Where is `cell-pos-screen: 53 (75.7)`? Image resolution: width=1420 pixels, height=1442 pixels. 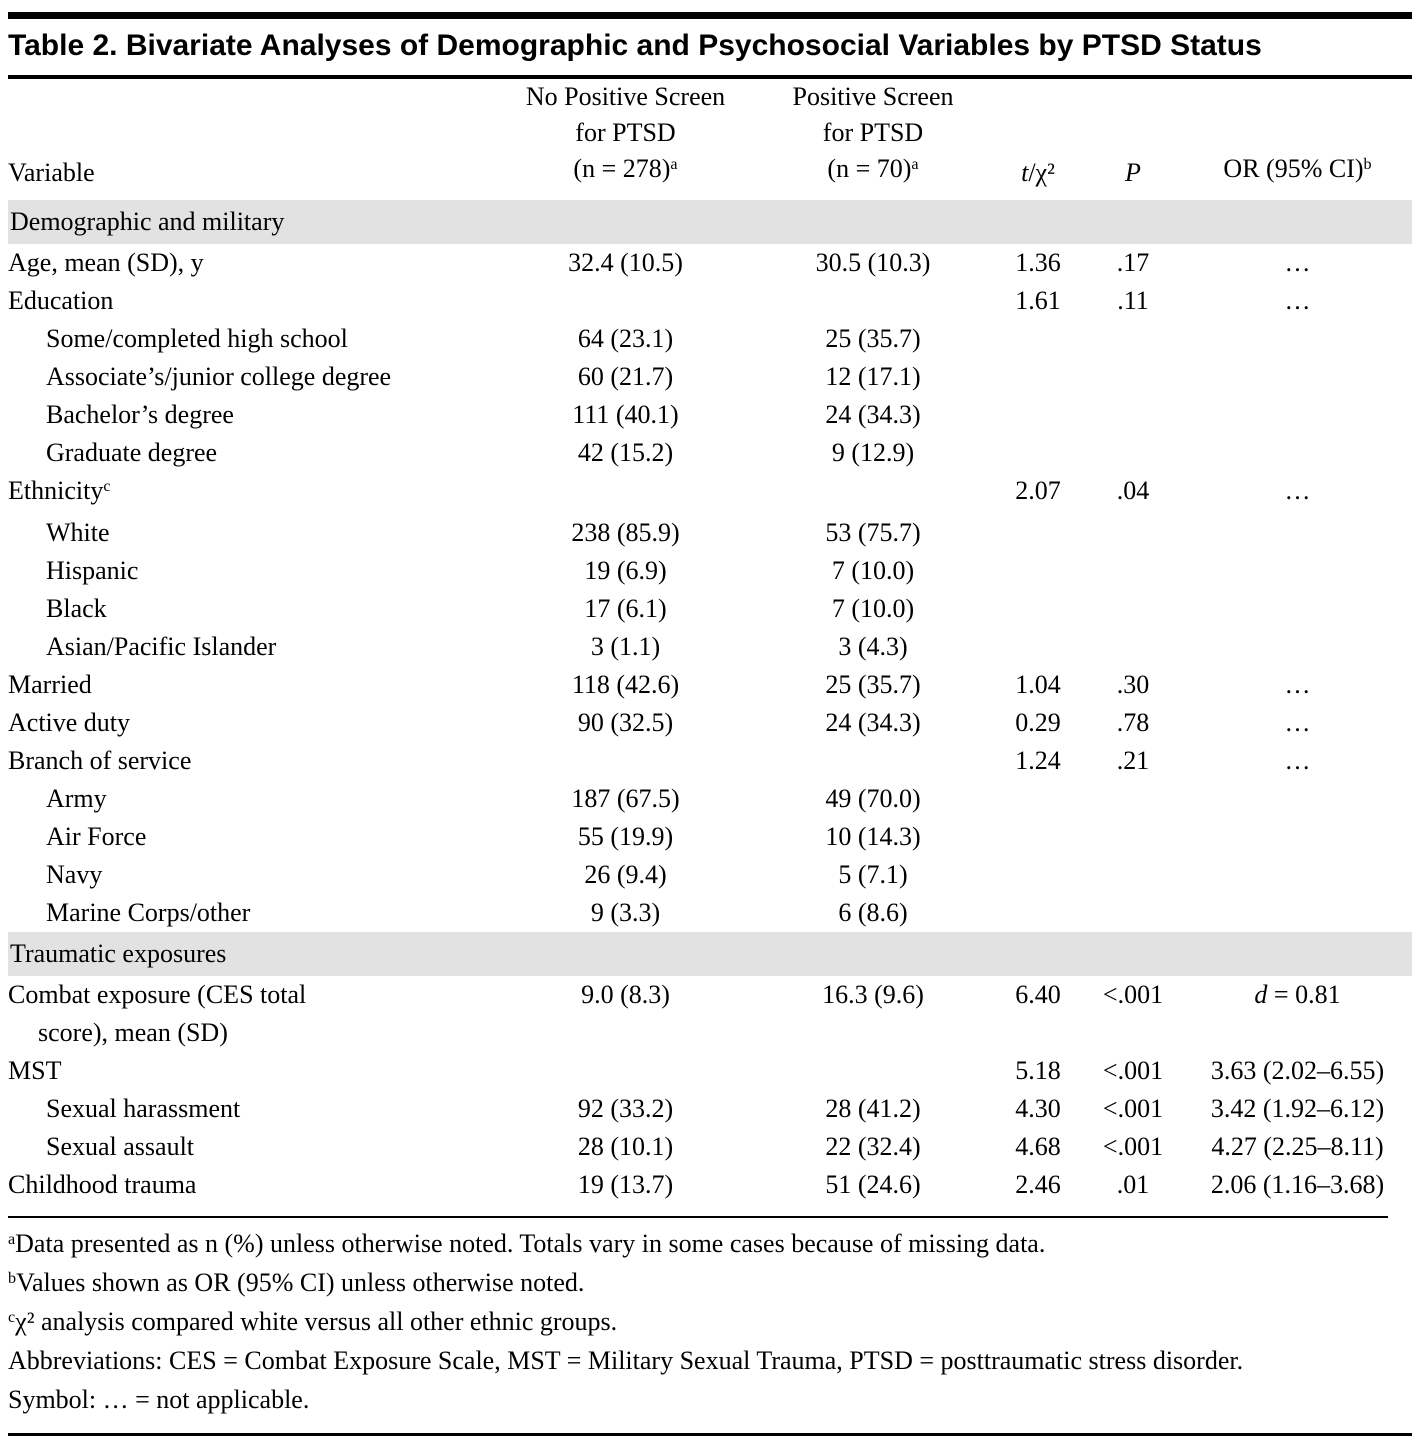
cell-pos-screen: 53 (75.7) is located at coordinates (873, 532).